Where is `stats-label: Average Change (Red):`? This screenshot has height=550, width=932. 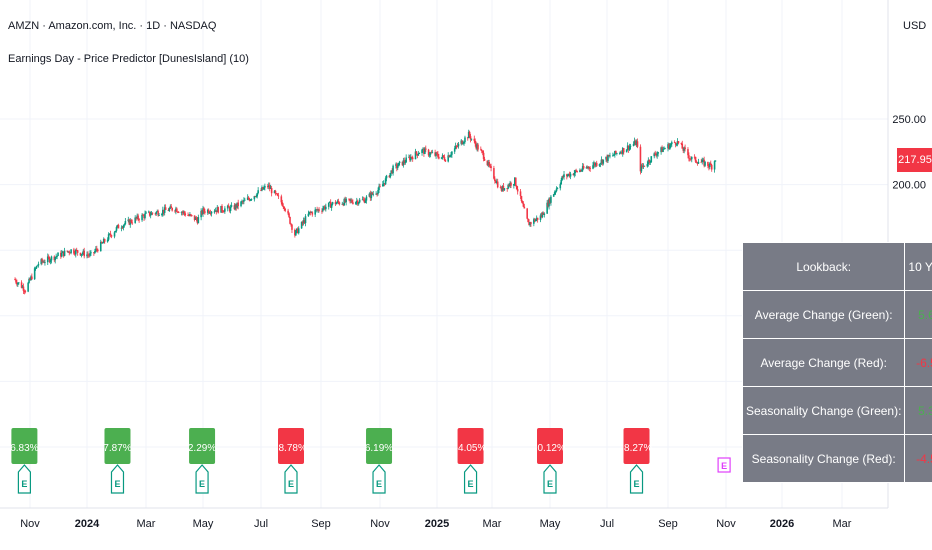 stats-label: Average Change (Red): is located at coordinates (823, 362).